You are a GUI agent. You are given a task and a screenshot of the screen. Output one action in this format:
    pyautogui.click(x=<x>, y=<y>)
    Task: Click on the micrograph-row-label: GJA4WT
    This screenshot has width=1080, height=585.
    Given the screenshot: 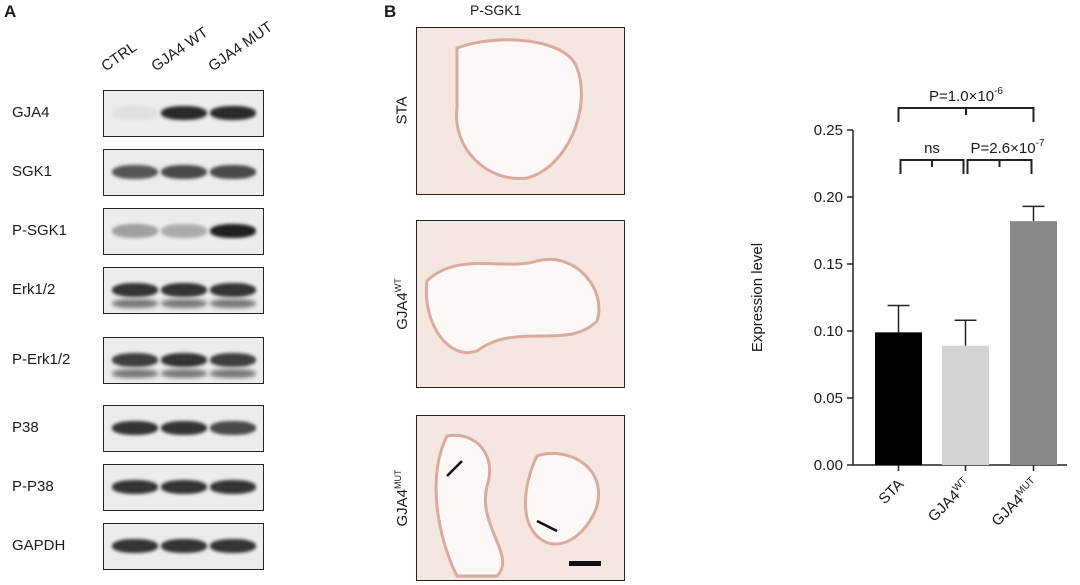 What is the action you would take?
    pyautogui.click(x=402, y=304)
    